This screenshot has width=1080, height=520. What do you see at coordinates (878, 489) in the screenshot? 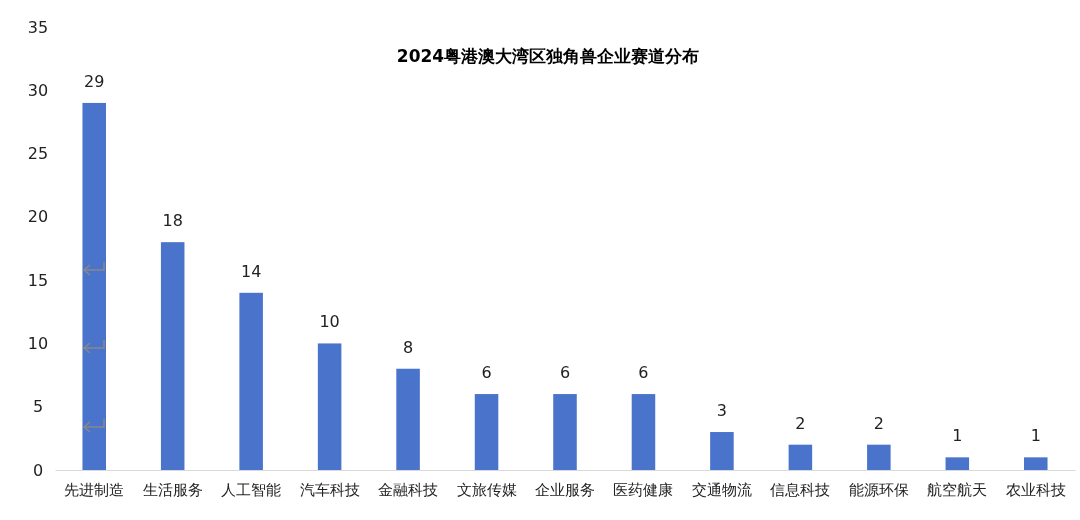
I see `x-tick-label: 能源环保` at bounding box center [878, 489].